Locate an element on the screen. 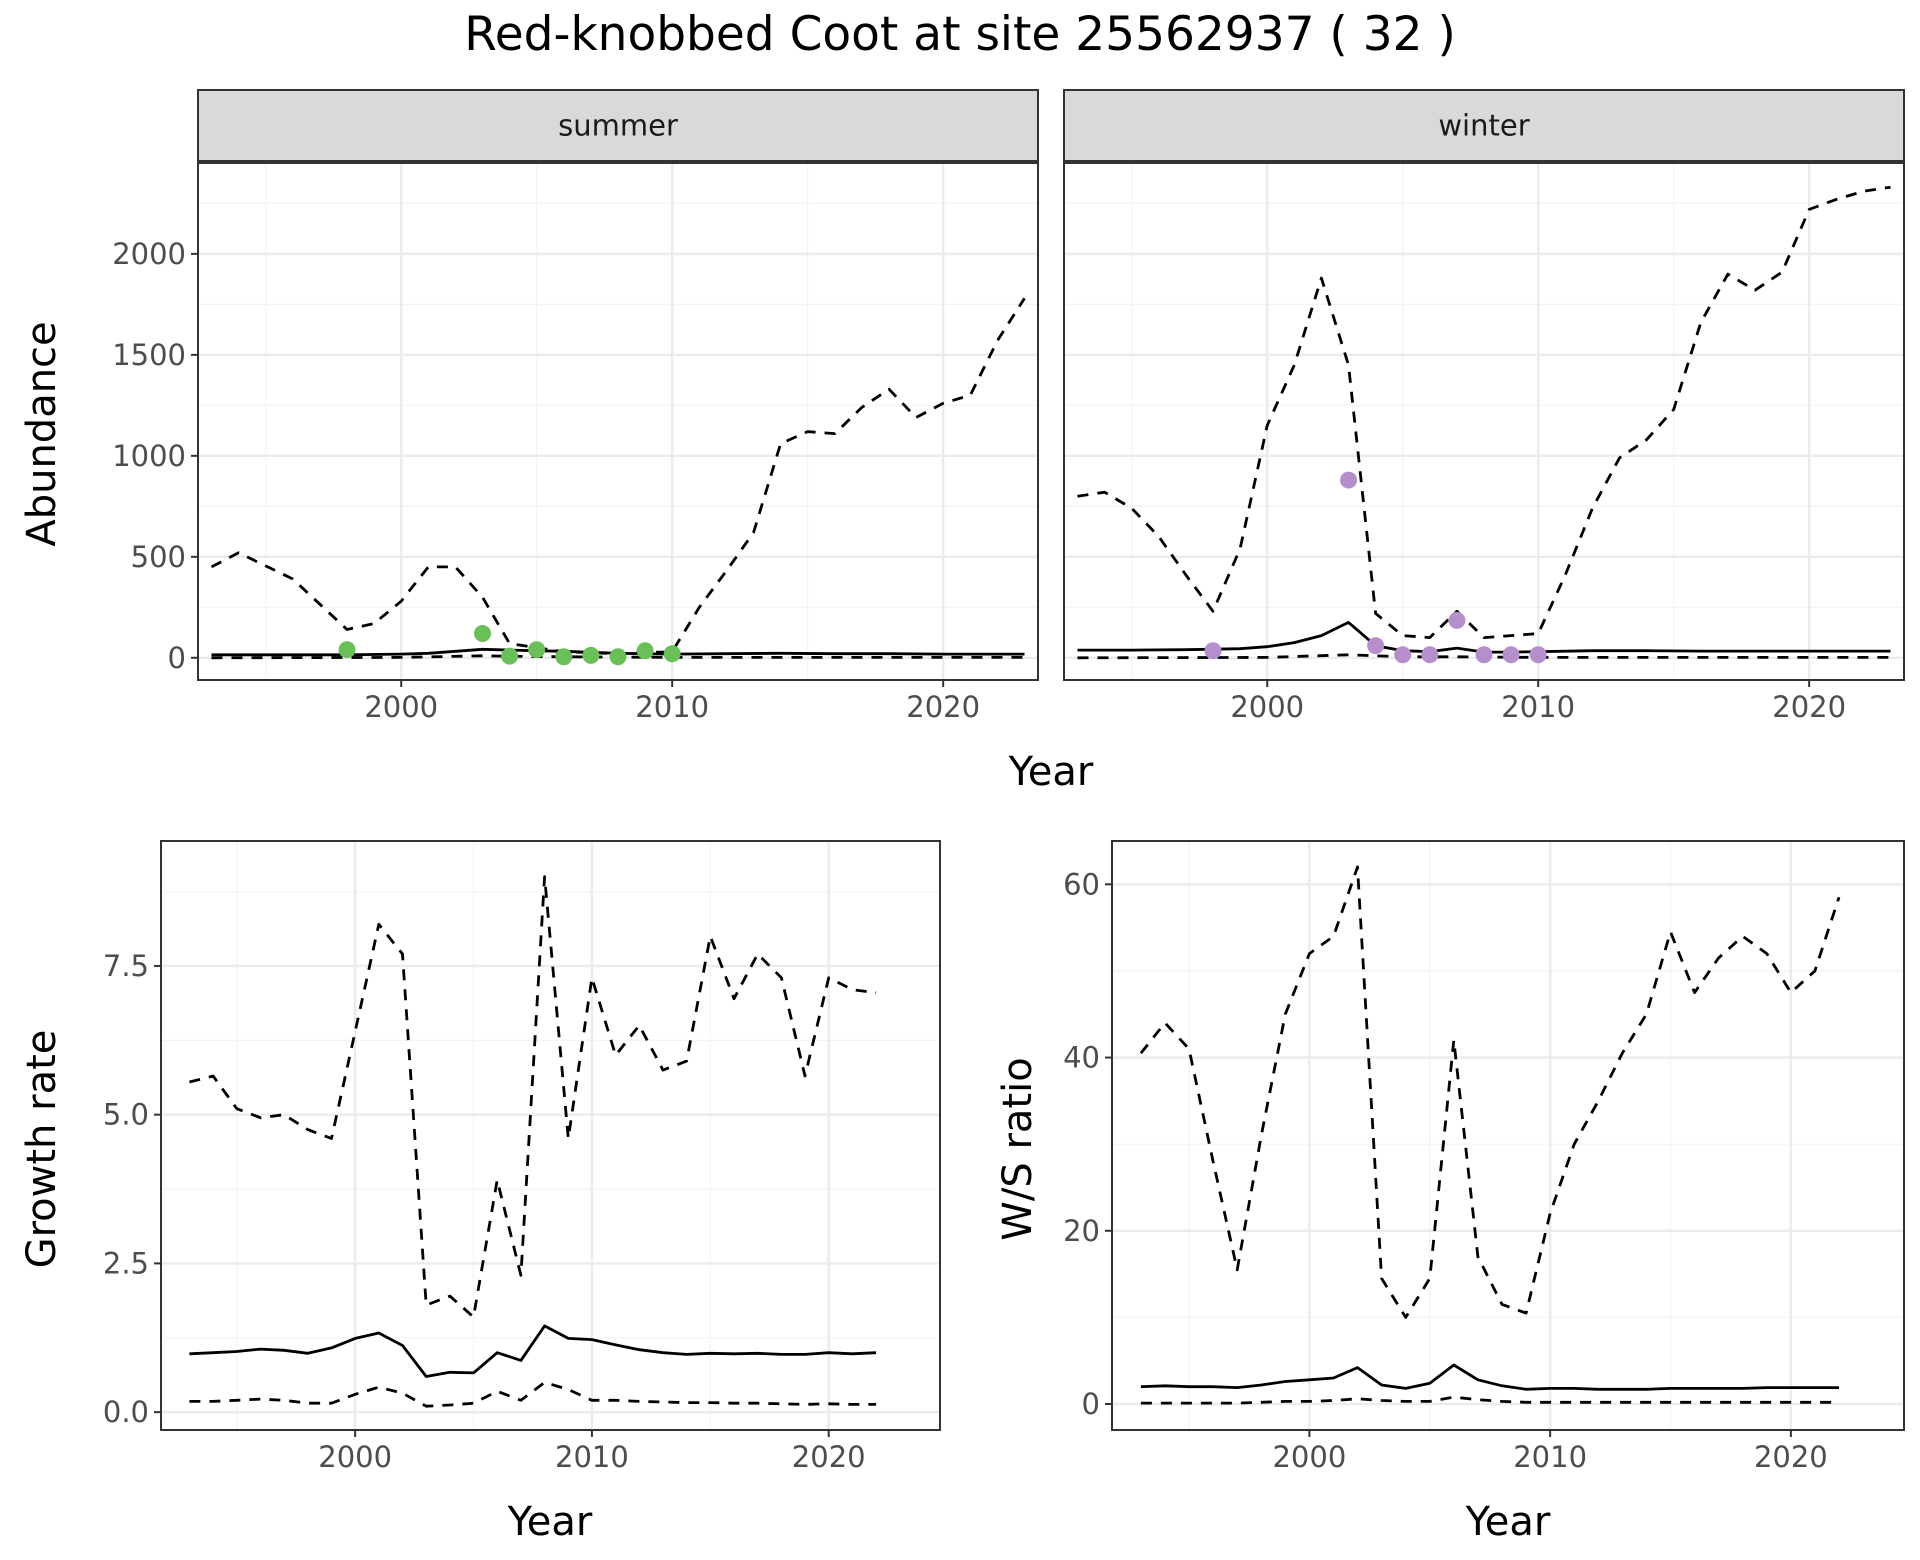  y-tick-label: 60 is located at coordinates (1081, 884).